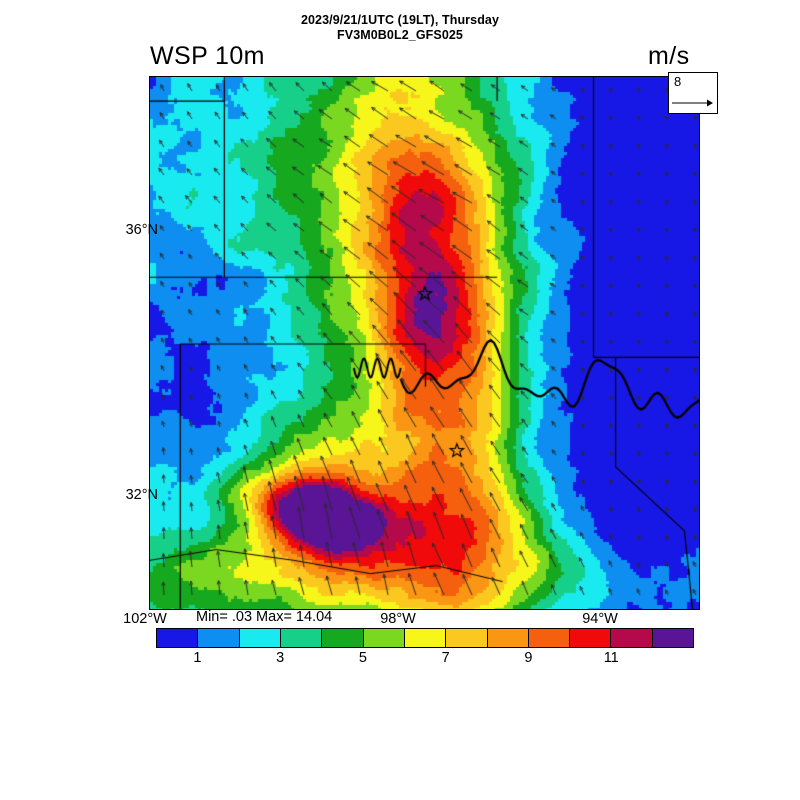 The image size is (800, 800). I want to click on lon-tick-label-98w: 98°W, so click(398, 619).